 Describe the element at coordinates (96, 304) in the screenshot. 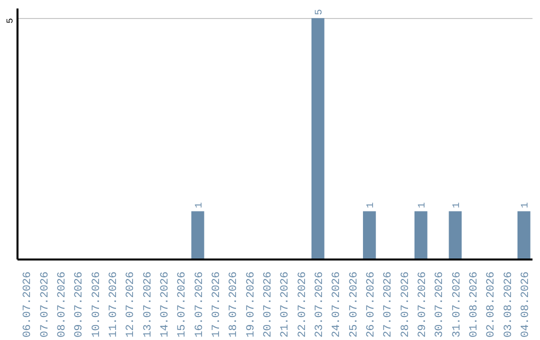

I see `x-tick-label: 10.07.2026` at that location.